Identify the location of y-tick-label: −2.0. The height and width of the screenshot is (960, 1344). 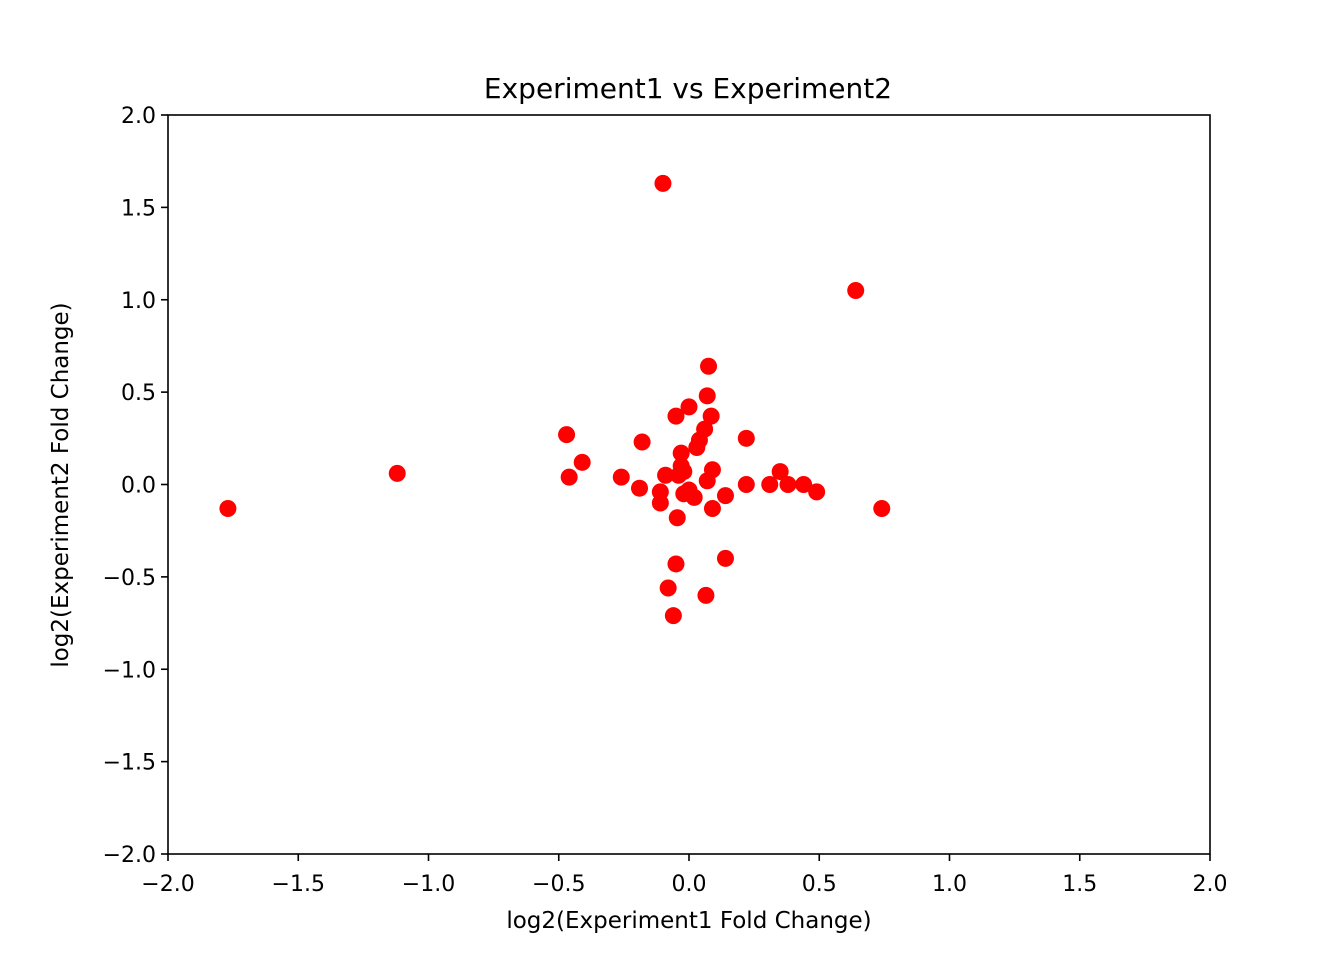
(129, 855).